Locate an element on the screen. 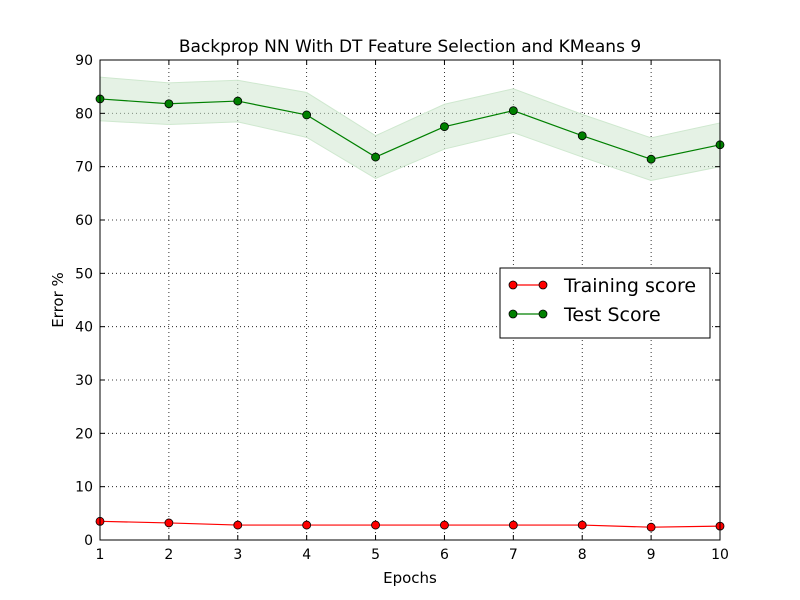 Image resolution: width=800 pixels, height=600 pixels. y-tick-label: 20 is located at coordinates (84, 434).